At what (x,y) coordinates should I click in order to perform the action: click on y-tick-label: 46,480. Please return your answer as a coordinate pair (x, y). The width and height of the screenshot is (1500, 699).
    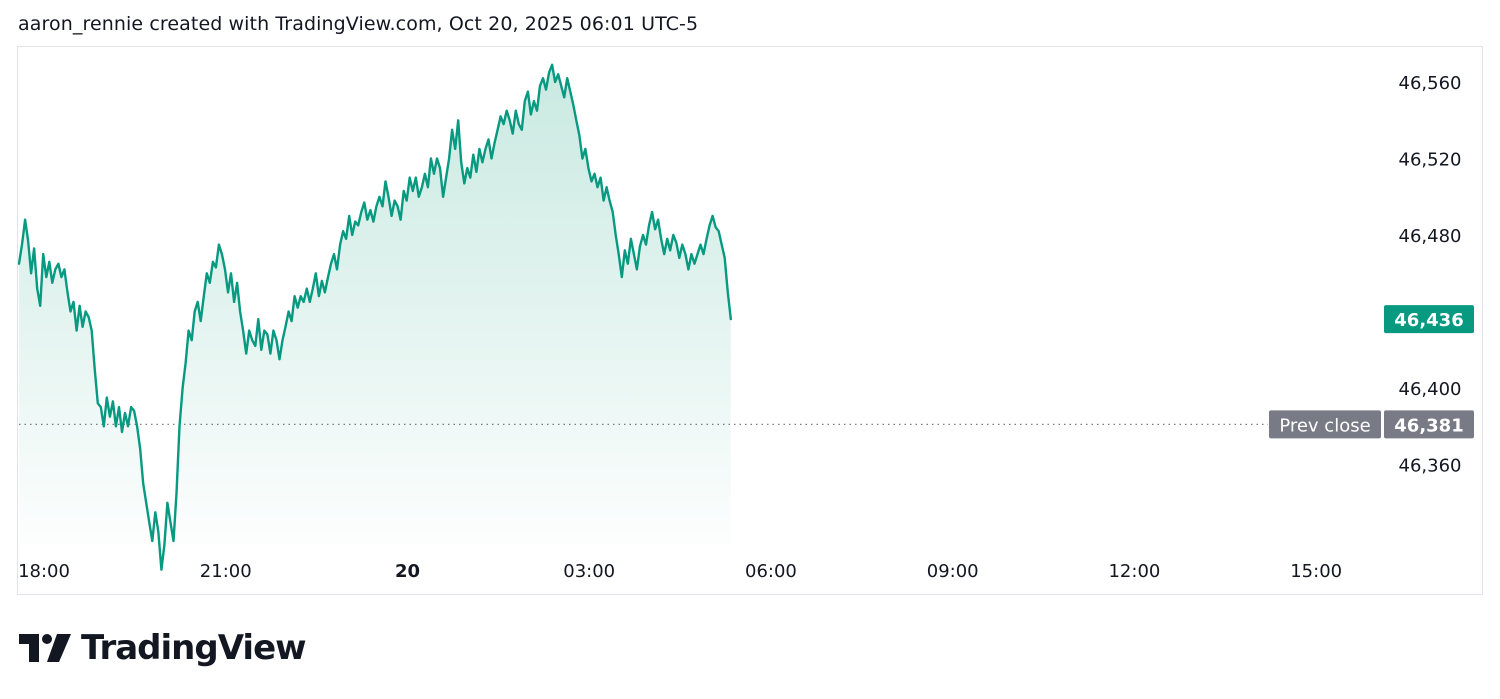
    Looking at the image, I should click on (1430, 236).